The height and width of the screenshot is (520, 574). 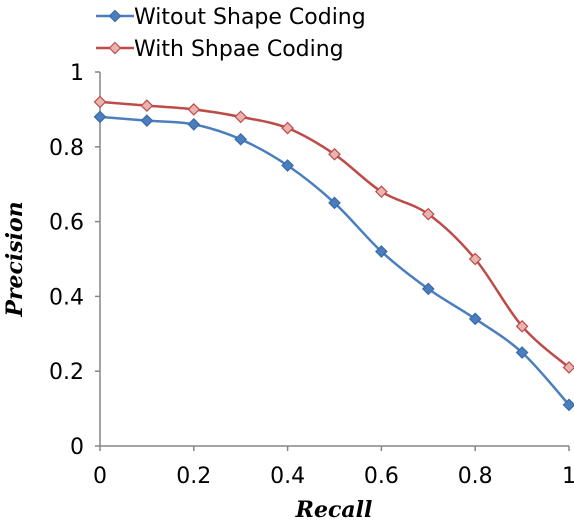 I want to click on legend: Witout Shape Coding With Shpae Coding, so click(x=231, y=33).